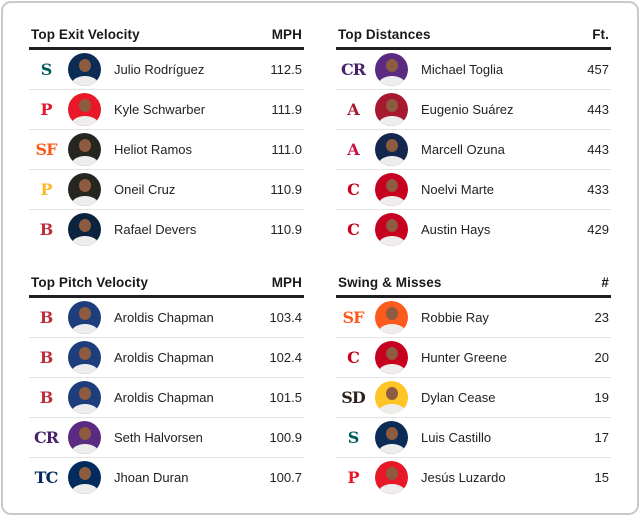  I want to click on stat-value: 20, so click(601, 357).